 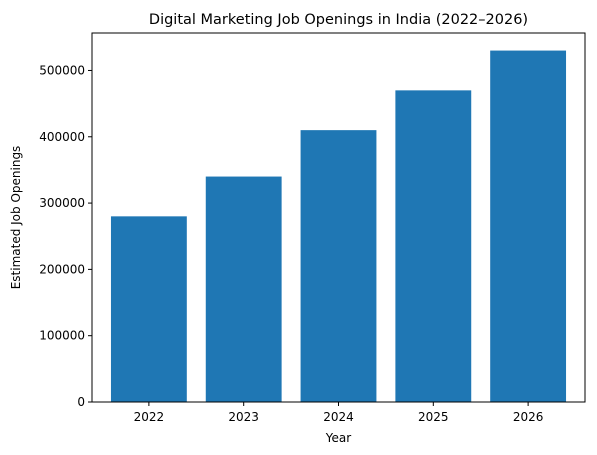 What do you see at coordinates (528, 417) in the screenshot?
I see `x-tick-label: 2026` at bounding box center [528, 417].